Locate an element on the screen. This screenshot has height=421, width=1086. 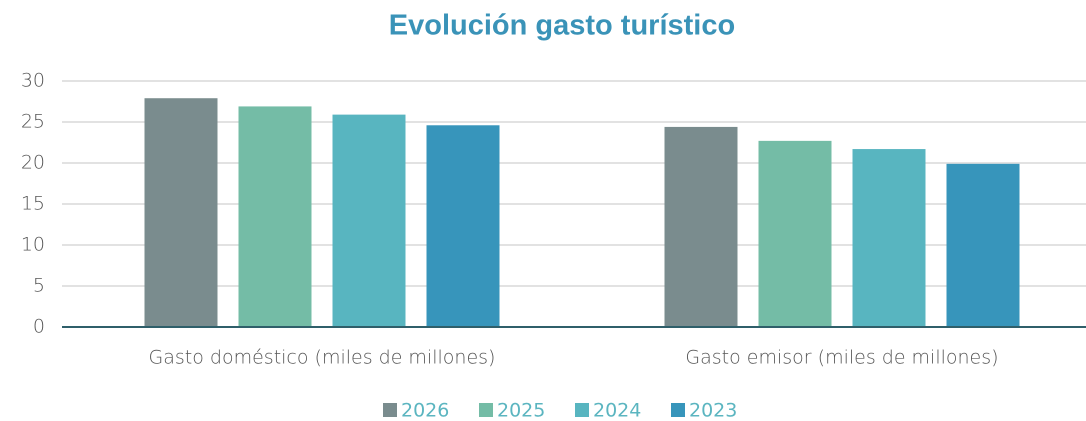
y-tick-label: 30 is located at coordinates (33, 81).